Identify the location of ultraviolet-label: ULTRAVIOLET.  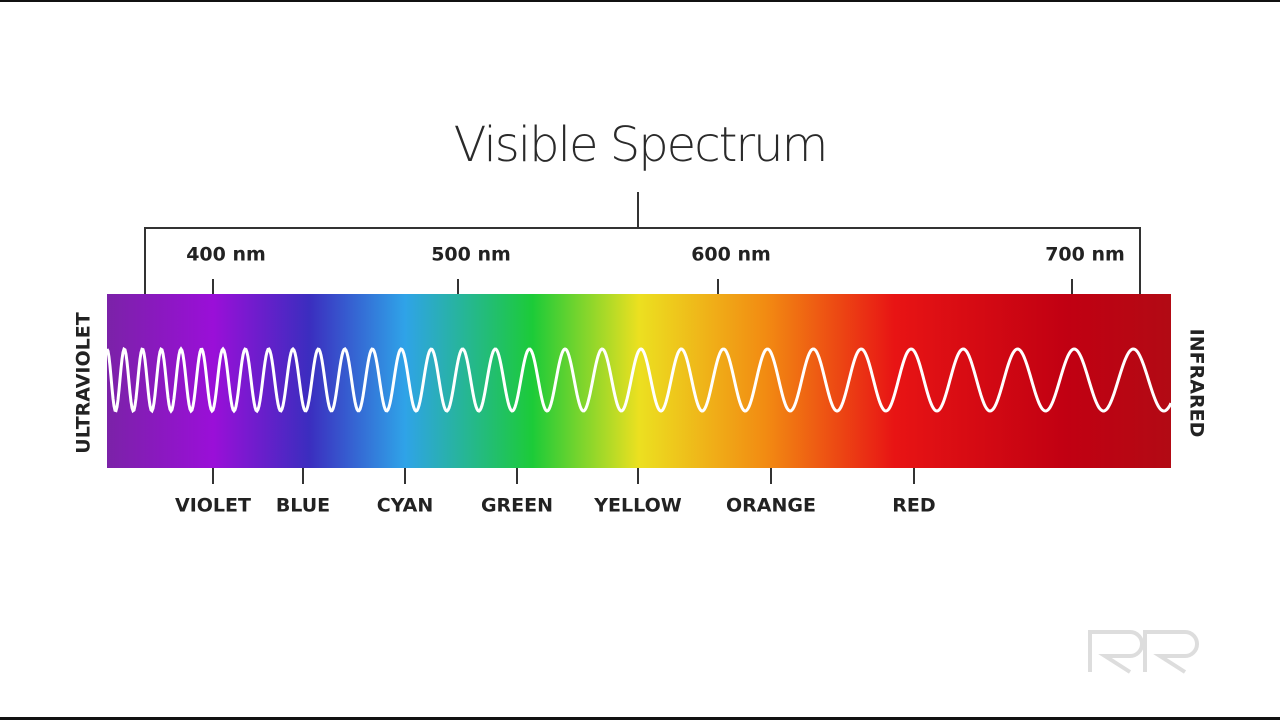
(84, 382).